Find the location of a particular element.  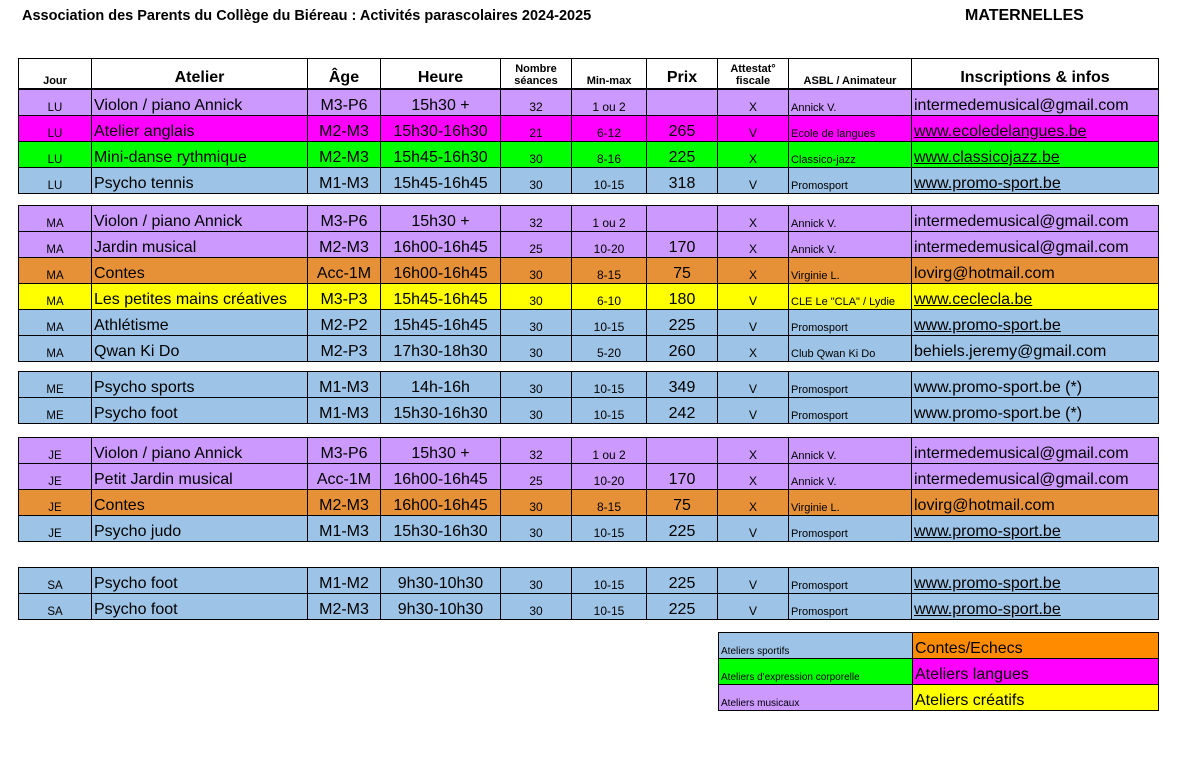

legend-category: Ateliers d'expression corporelle is located at coordinates (815, 671).